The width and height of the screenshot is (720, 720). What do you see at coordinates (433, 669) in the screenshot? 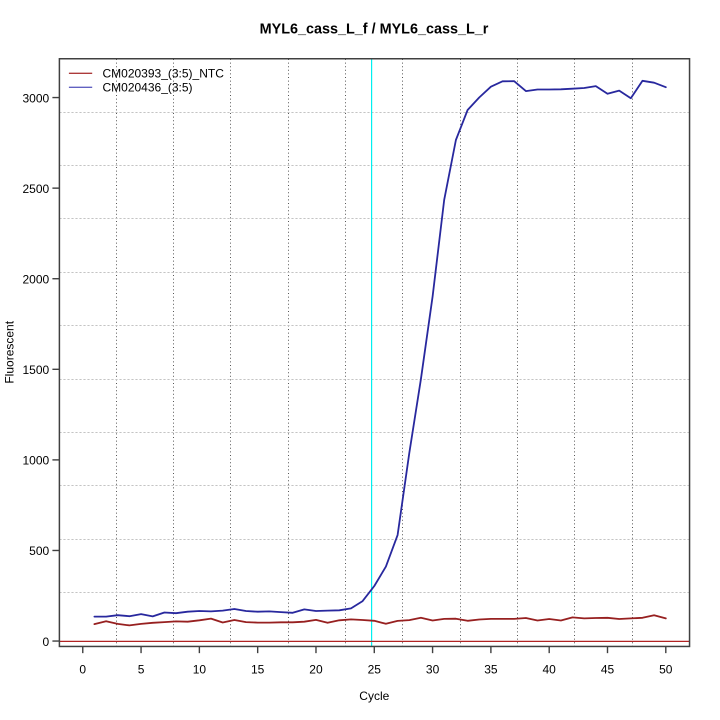
I see `svg-text: 30` at bounding box center [433, 669].